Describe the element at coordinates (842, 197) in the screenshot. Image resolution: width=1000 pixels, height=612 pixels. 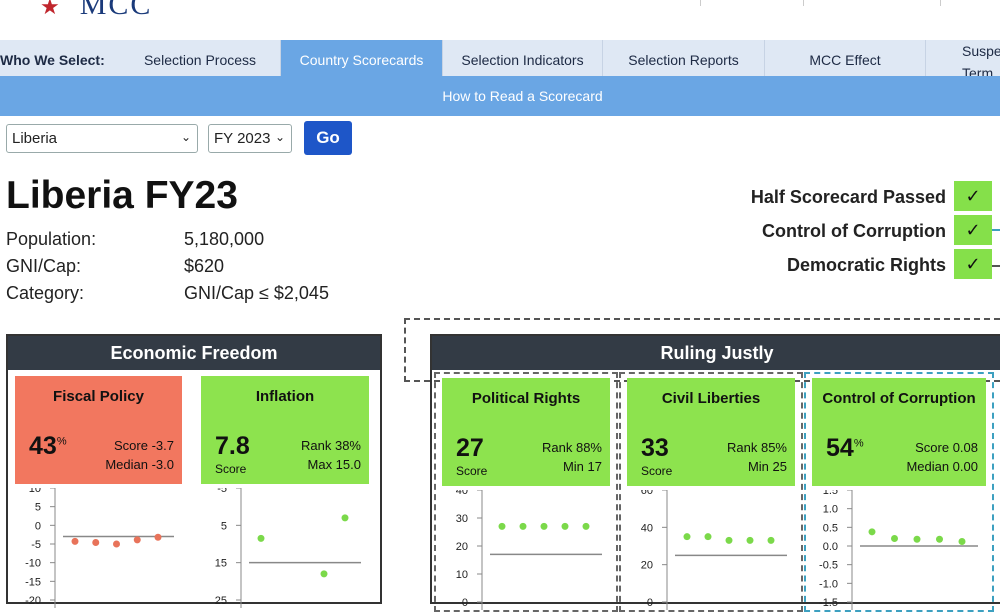
I see `check-half-scorecard: Half Scorecard Passed ✓` at that location.